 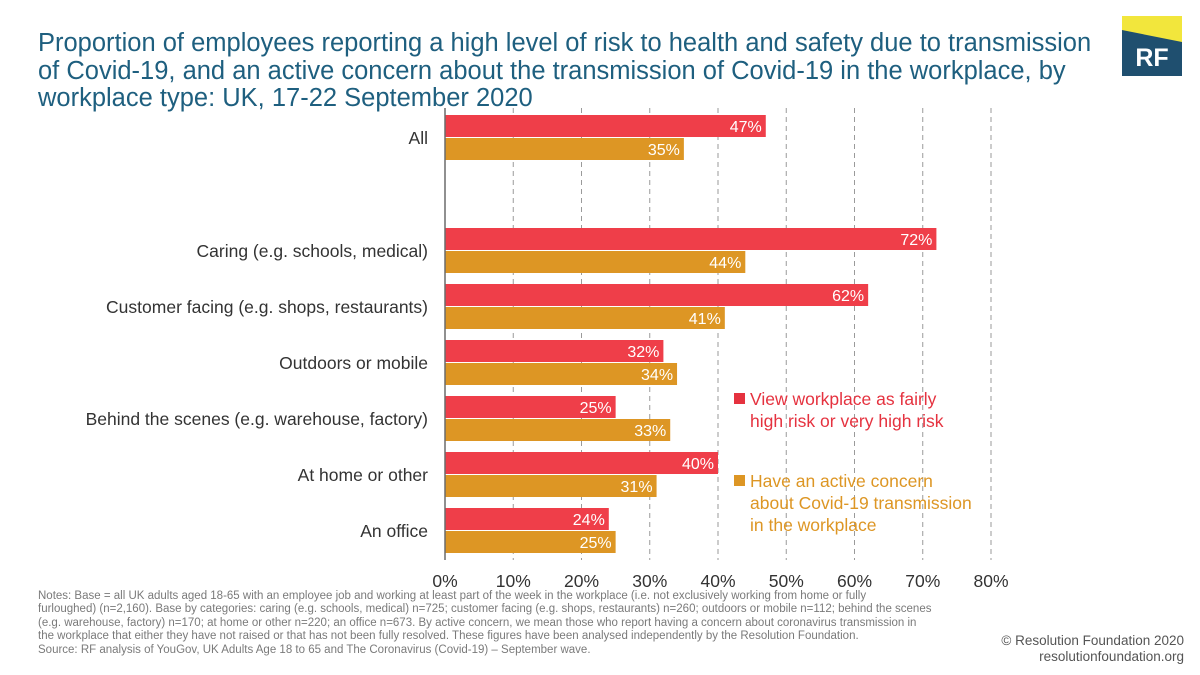 I want to click on category-label: Outdoors or mobile, so click(x=353, y=363).